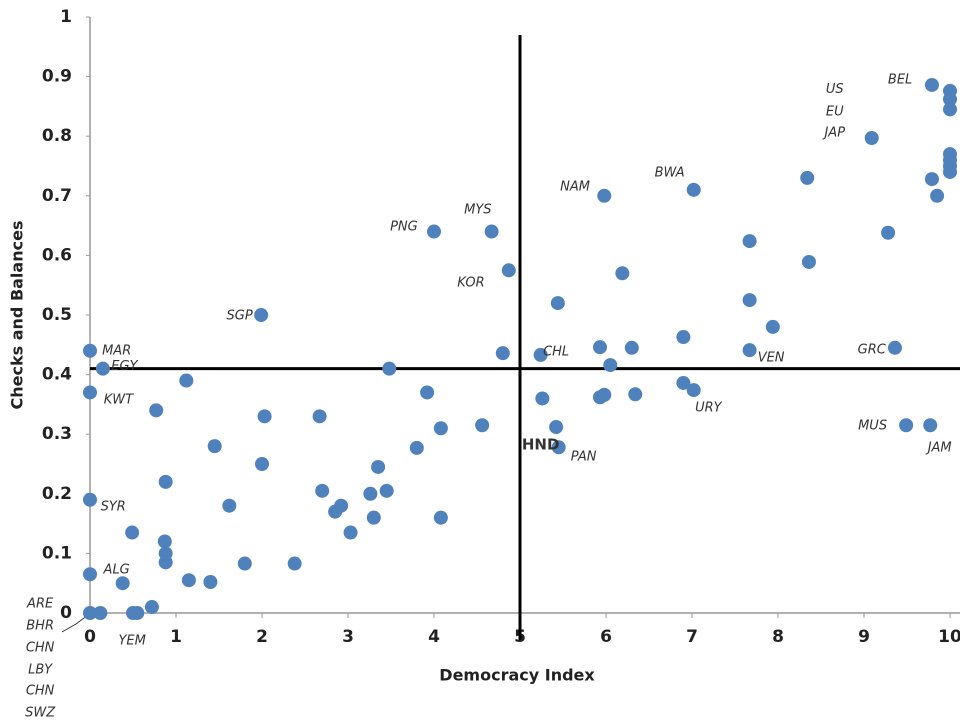 Image resolution: width=960 pixels, height=721 pixels. Describe the element at coordinates (670, 173) in the screenshot. I see `annotation: BWA` at that location.